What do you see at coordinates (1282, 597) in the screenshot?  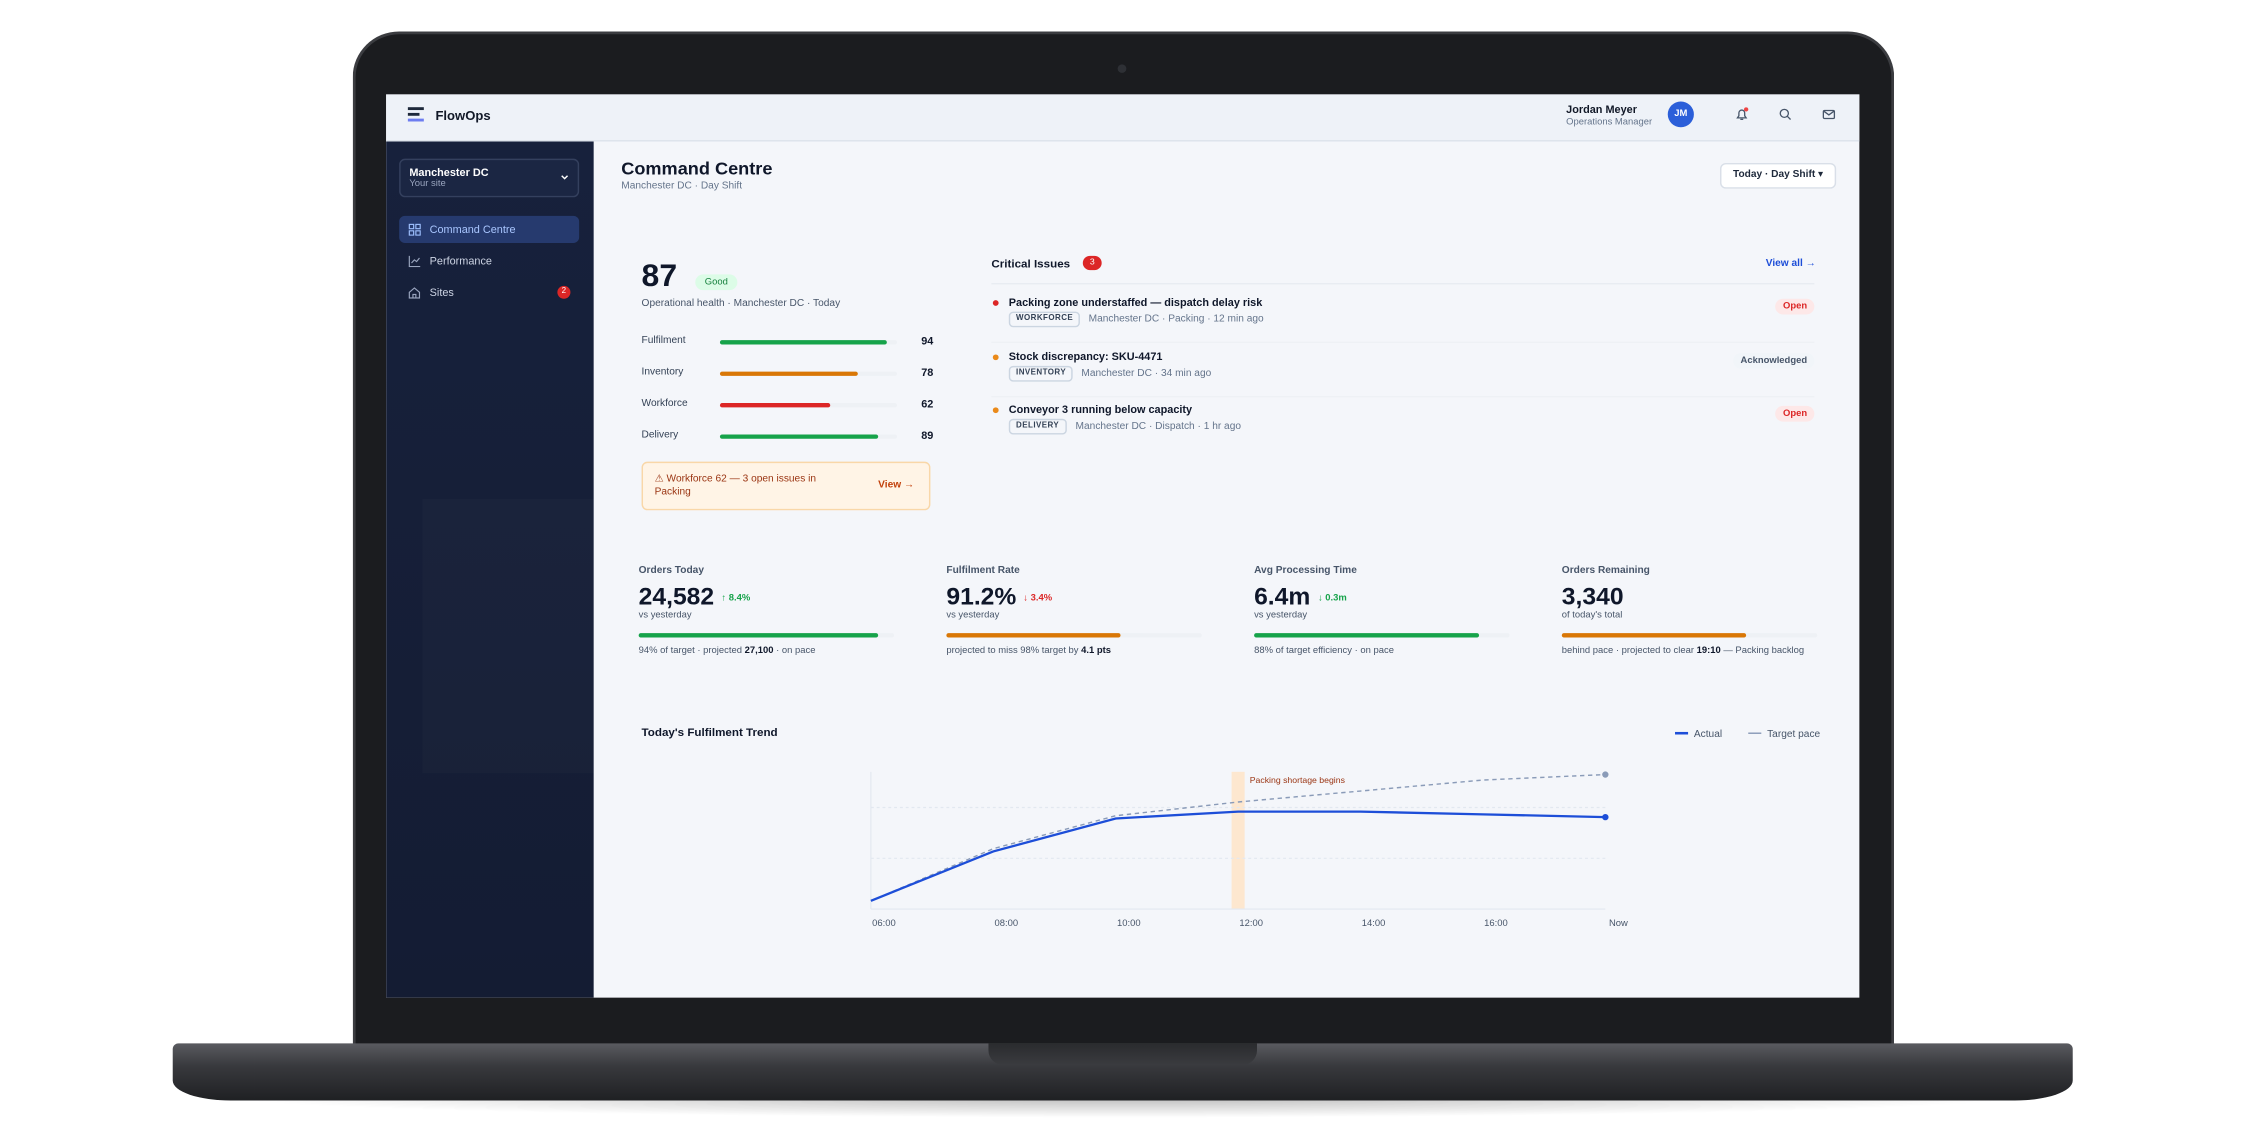 I see `kpi-value: 6.4m` at bounding box center [1282, 597].